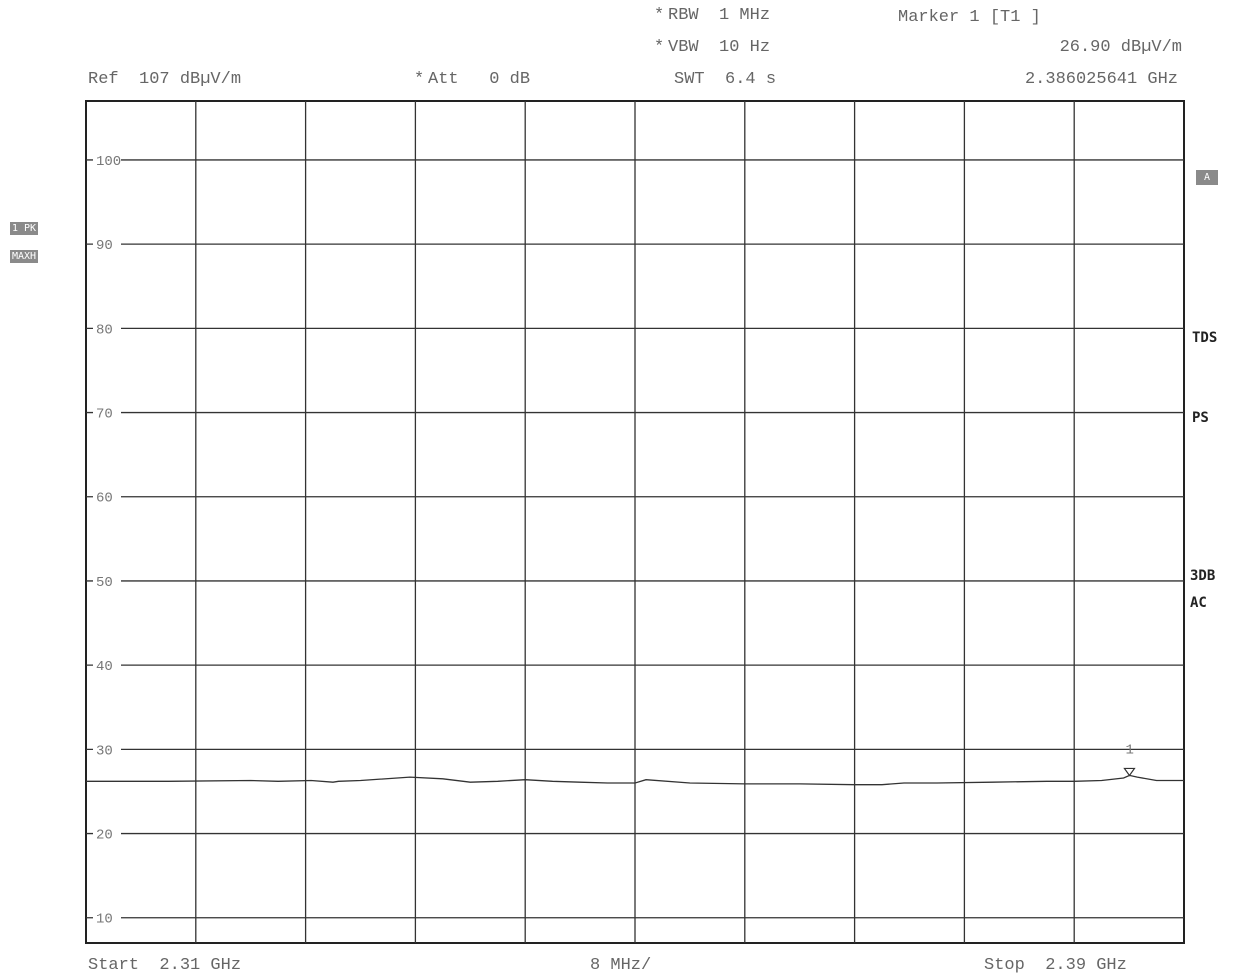  I want to click on marker-level-readout: 26.90 dBµV/m, so click(1120, 47).